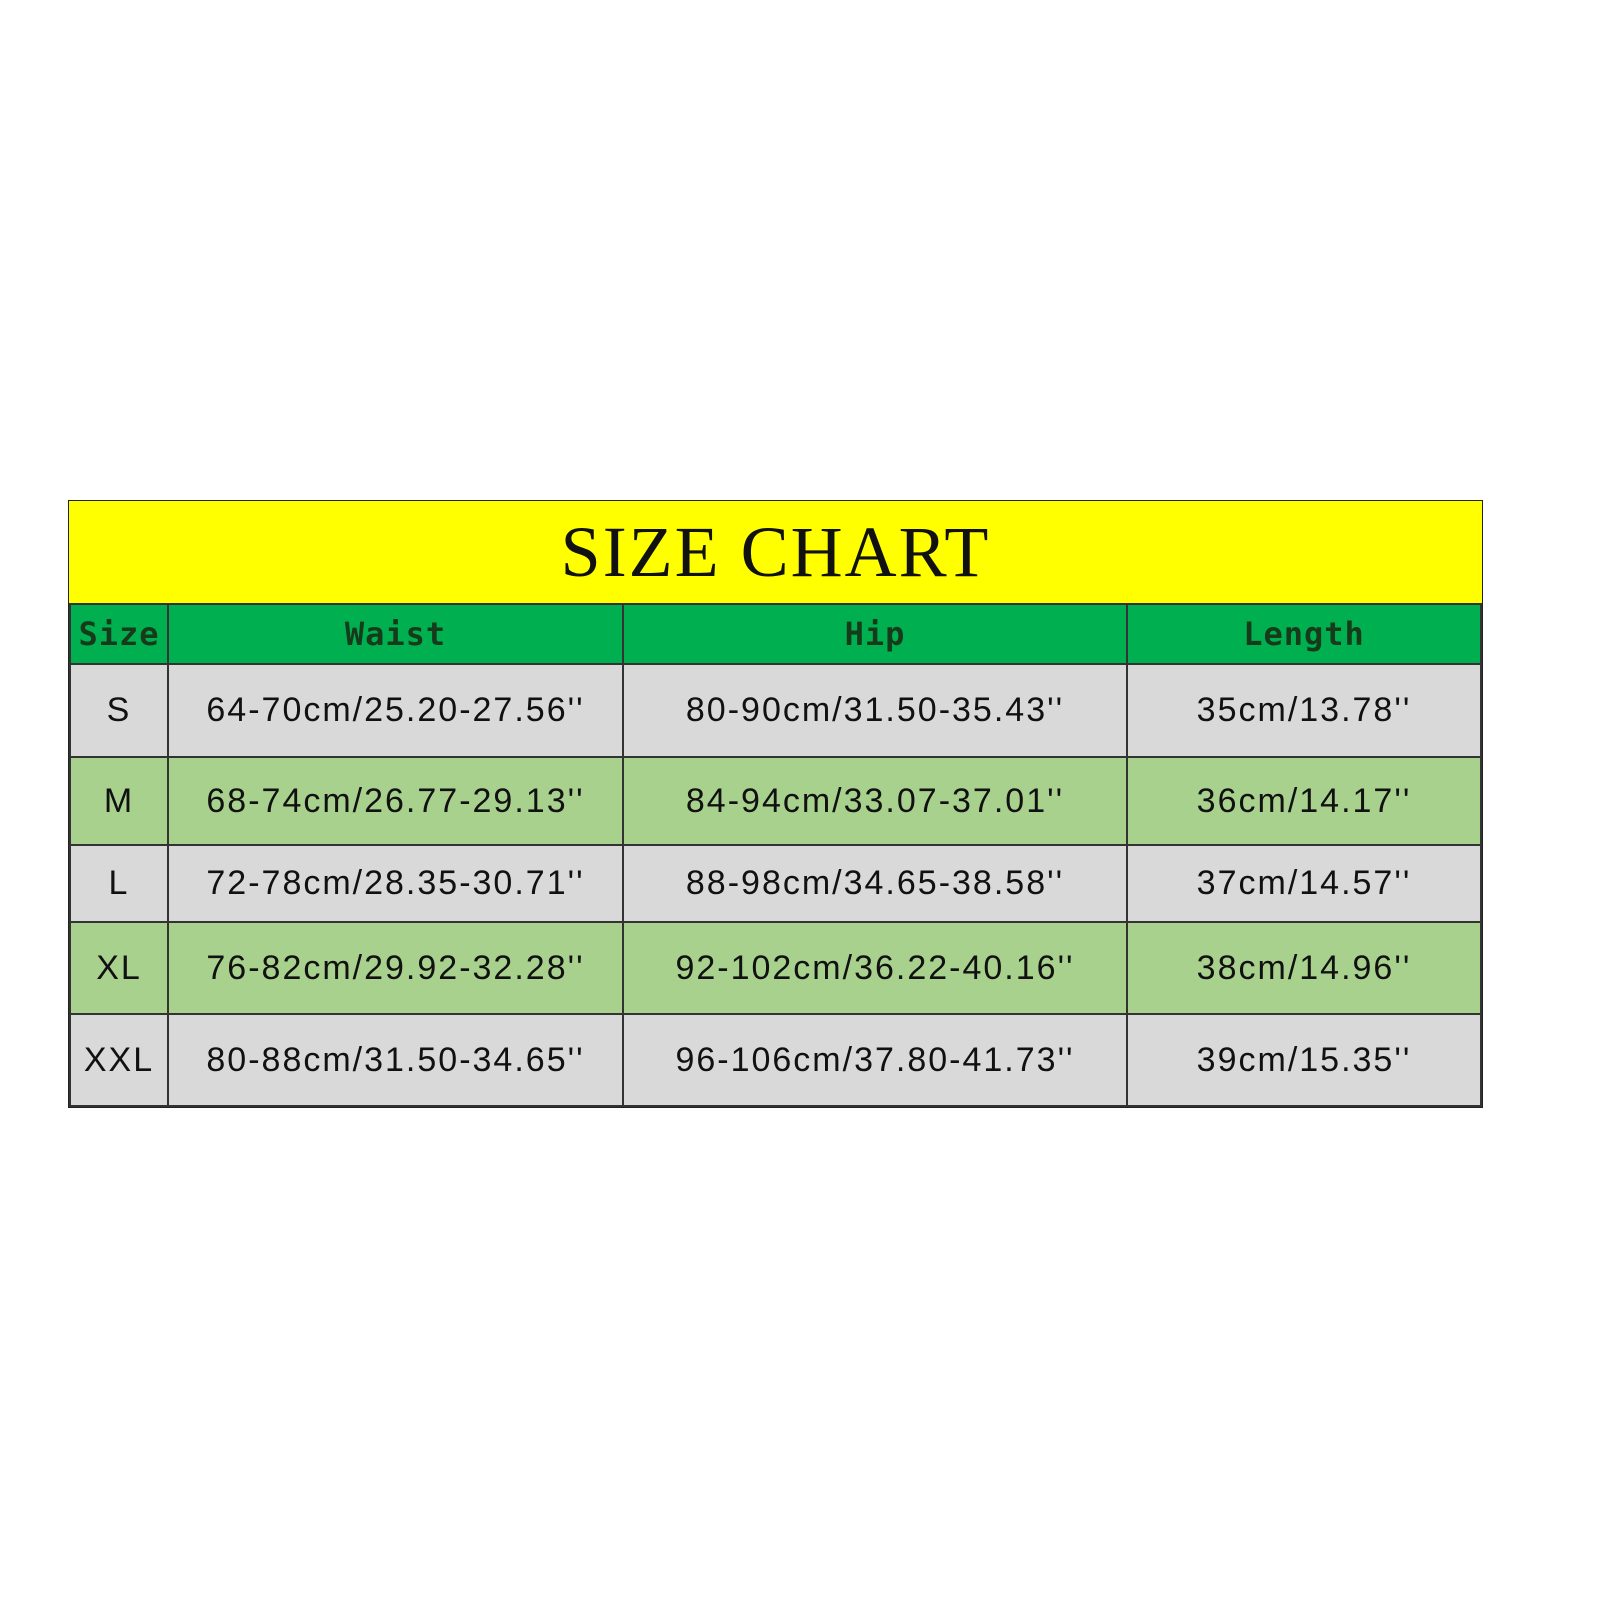  I want to click on cell-length: 37cm/14.57'', so click(1304, 883).